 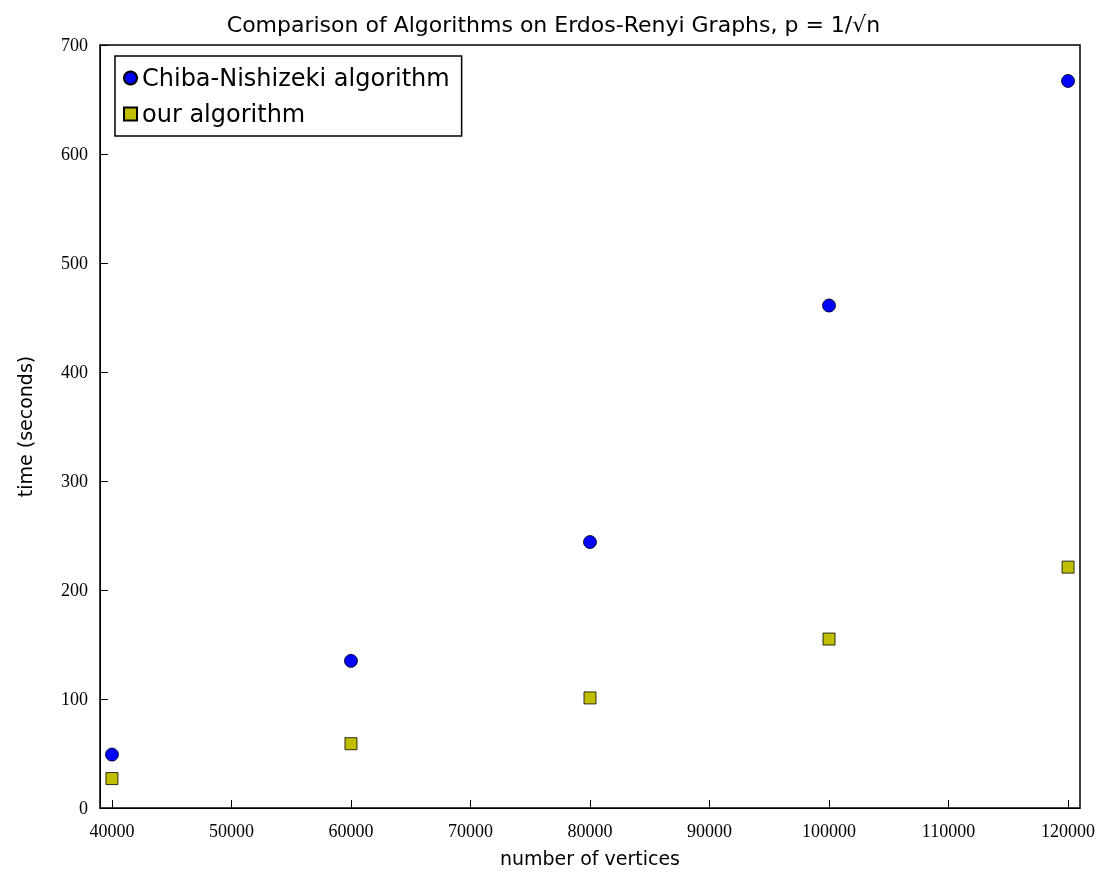 I want to click on chart-title: Comparison of Algorithms on Erdos-Renyi Graphs, p = 1/√n, so click(x=553, y=24).